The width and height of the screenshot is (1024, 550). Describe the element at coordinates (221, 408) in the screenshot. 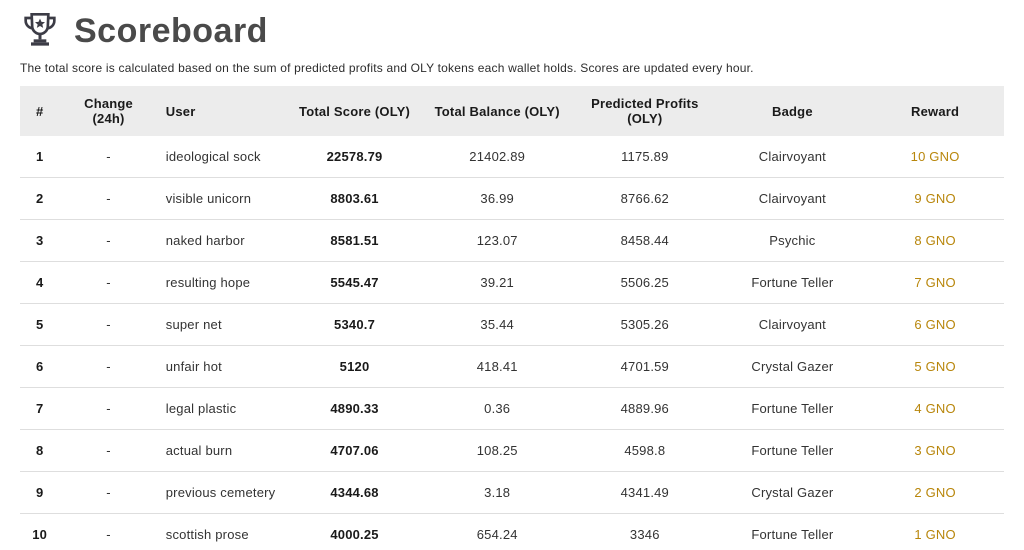

I see `user-cell: legal plastic` at that location.